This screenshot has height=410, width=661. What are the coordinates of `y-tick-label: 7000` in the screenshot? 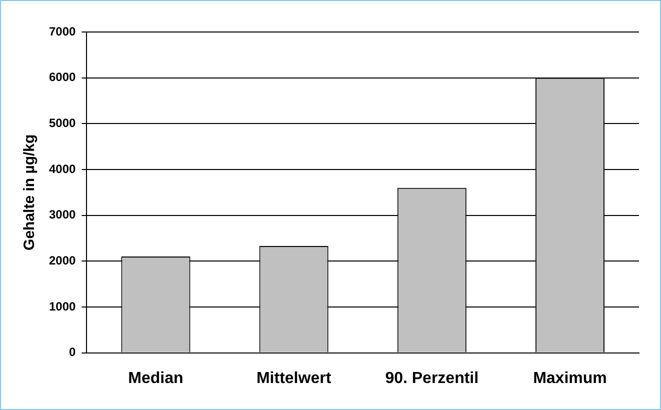 It's located at (62, 31).